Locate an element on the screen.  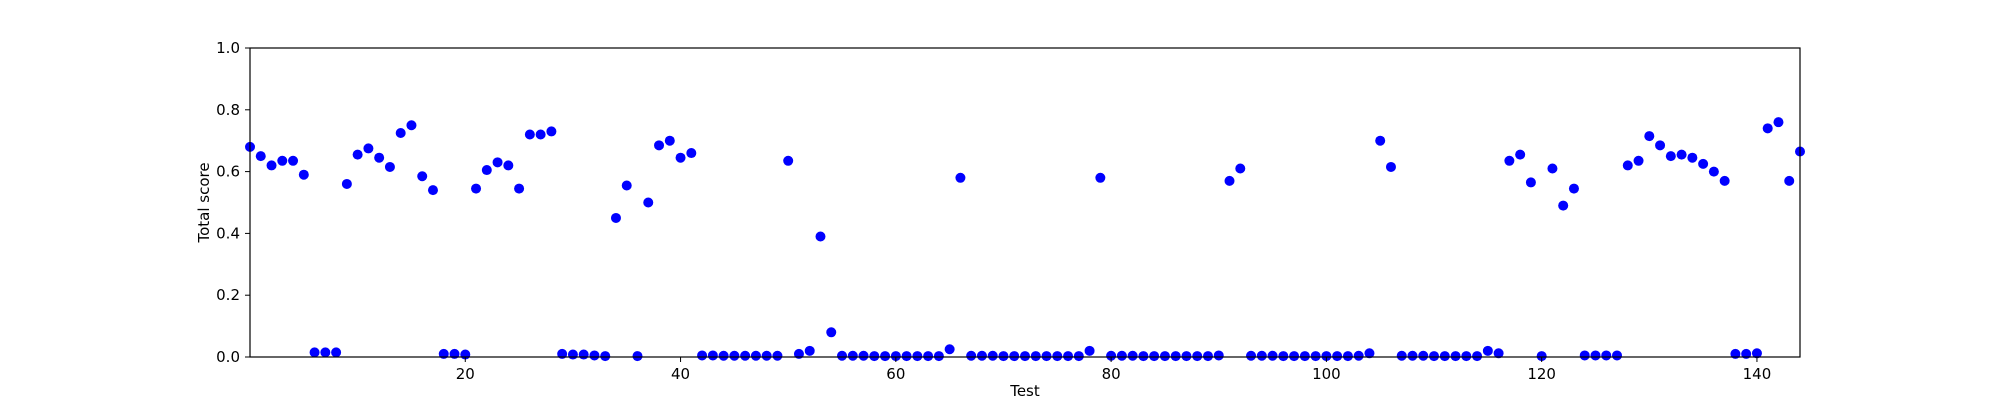
x-axis-label: Test is located at coordinates (1024, 391).